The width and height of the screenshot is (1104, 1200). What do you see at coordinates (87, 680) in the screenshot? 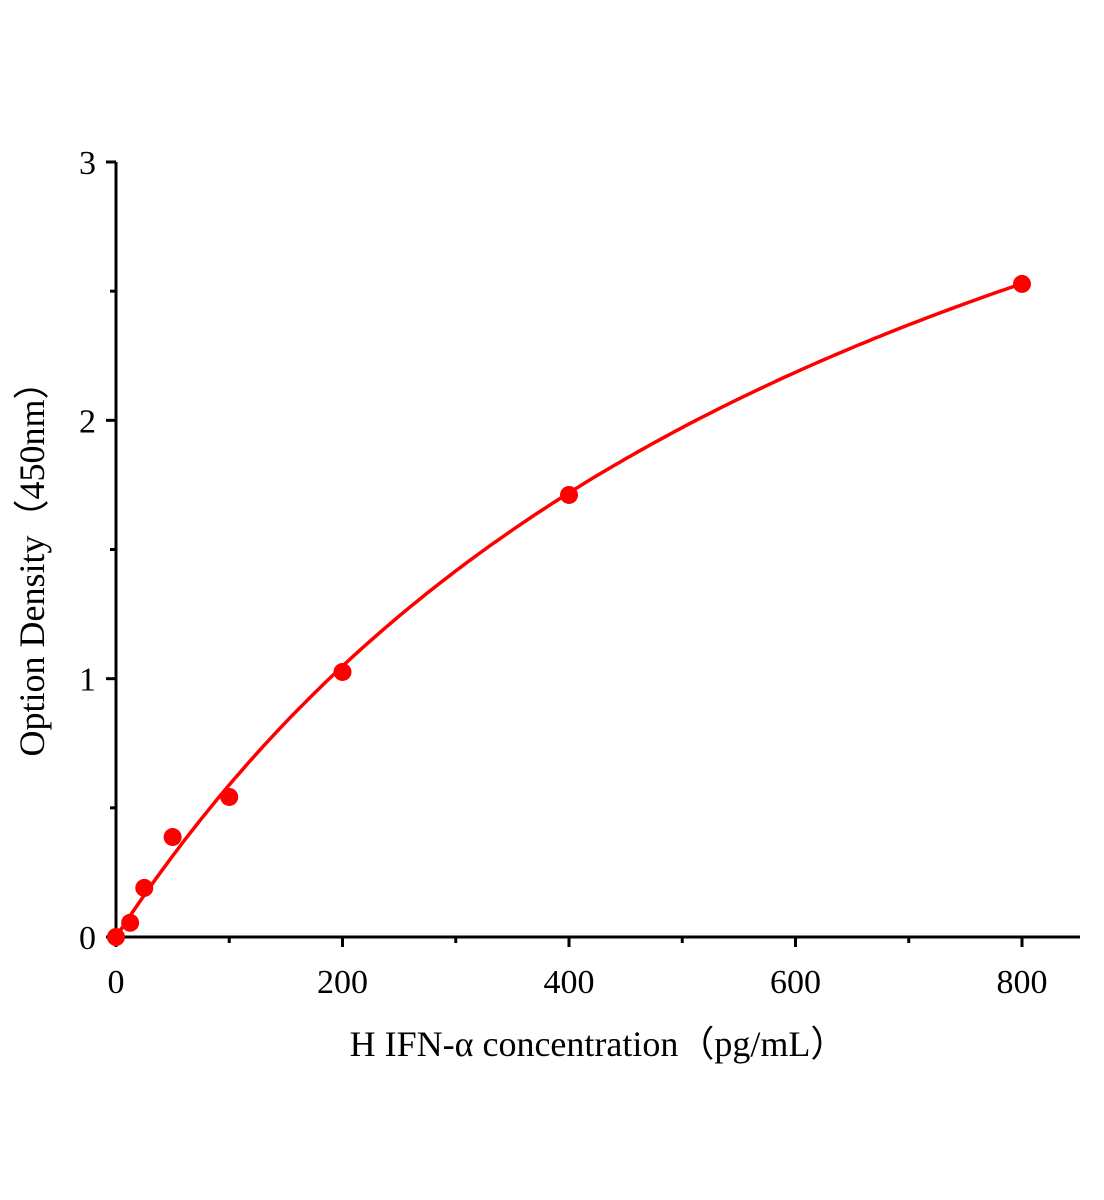
I see `y-tick-label: 1` at bounding box center [87, 680].